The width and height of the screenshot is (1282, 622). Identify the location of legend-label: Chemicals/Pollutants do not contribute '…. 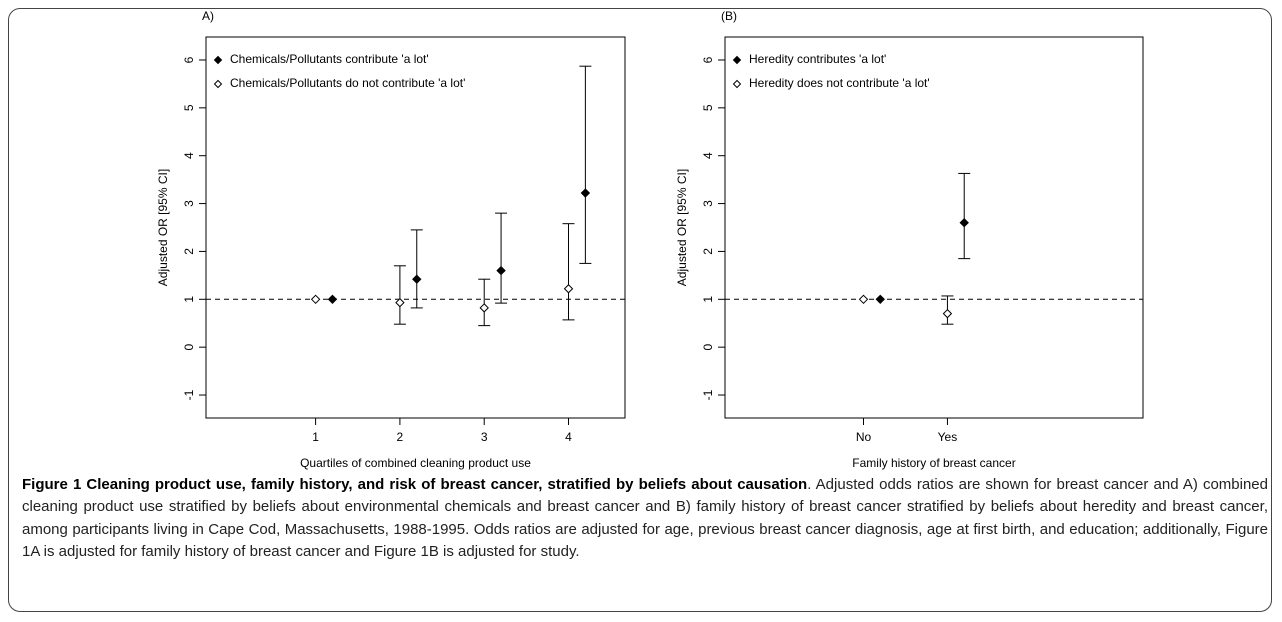
(347, 83).